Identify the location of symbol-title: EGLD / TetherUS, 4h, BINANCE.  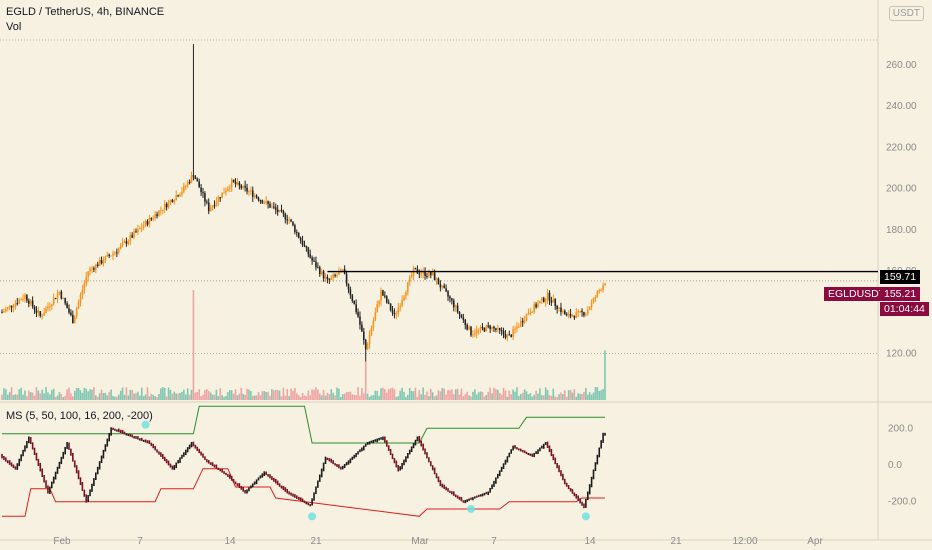
(85, 12).